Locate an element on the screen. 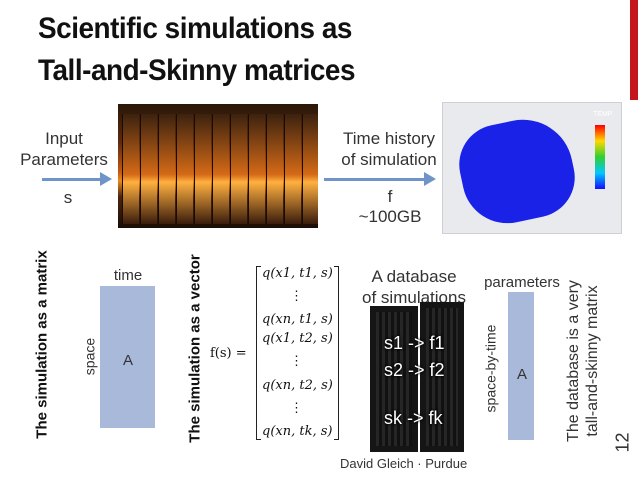  right-heading-line-1: The database is a very is located at coordinates (573, 361).